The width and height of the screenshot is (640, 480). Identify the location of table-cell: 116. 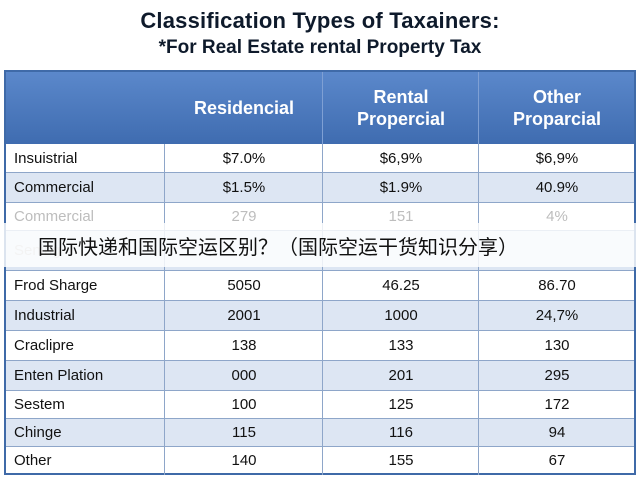
(401, 432).